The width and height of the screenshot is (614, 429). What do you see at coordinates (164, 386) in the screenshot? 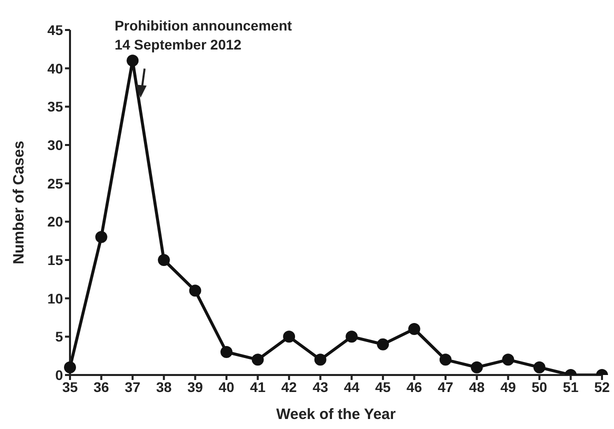
I see `x-tick-label: 38` at bounding box center [164, 386].